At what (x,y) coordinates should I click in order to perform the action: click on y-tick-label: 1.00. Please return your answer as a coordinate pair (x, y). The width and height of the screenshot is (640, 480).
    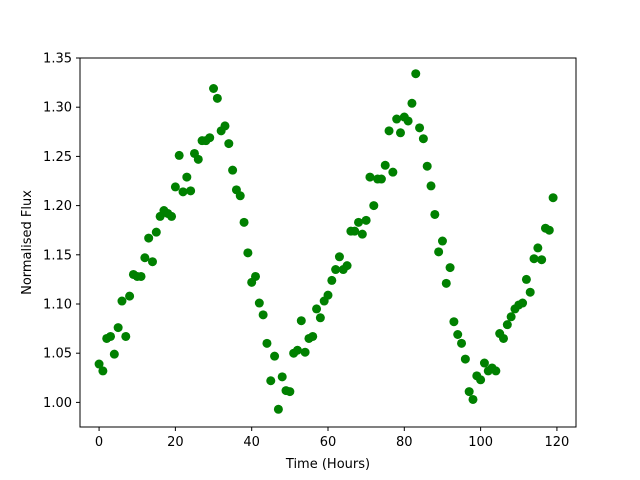
    Looking at the image, I should click on (57, 403).